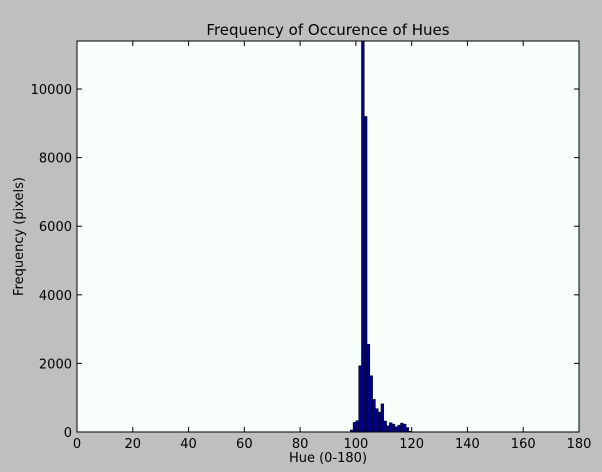  Describe the element at coordinates (327, 30) in the screenshot. I see `chart-title: Frequency of Occurence of Hues` at that location.